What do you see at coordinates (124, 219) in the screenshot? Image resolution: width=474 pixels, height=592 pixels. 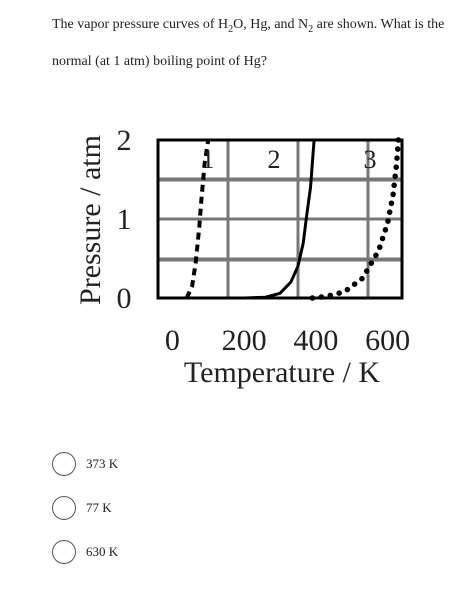 I see `y-tick-label-1: 1` at bounding box center [124, 219].